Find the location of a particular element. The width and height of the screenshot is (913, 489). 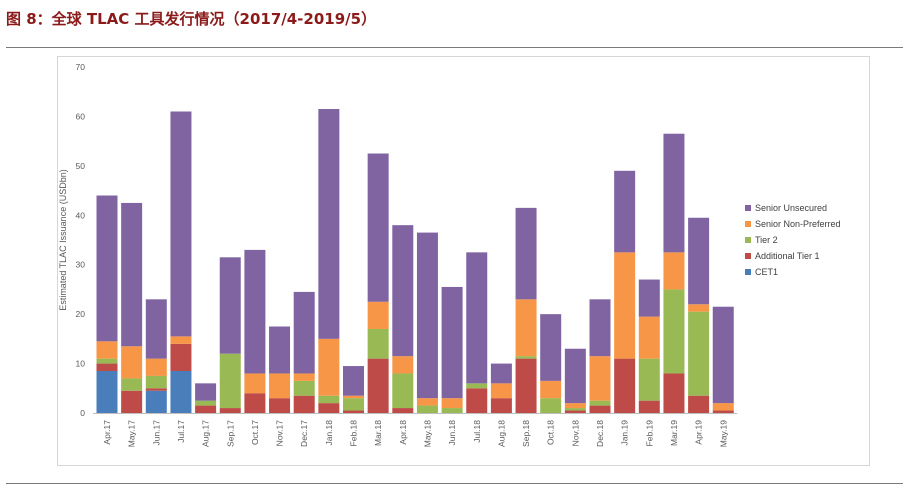

x-tick-label: Jun.17 is located at coordinates (156, 433).